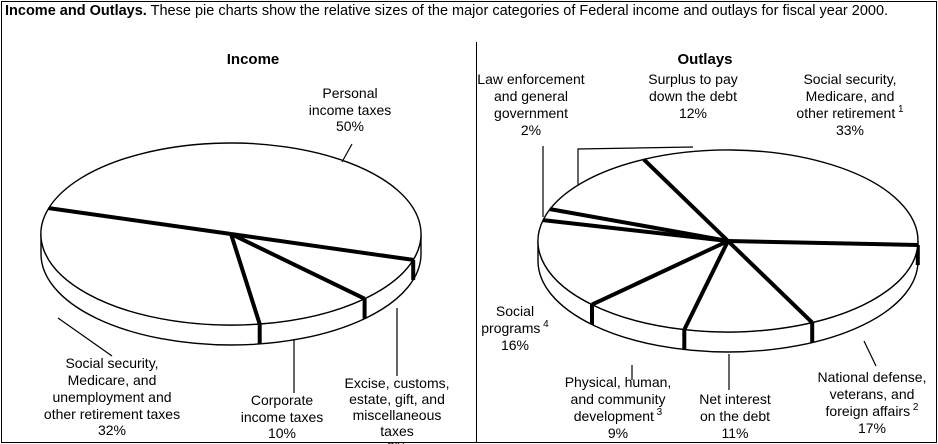 This screenshot has width=938, height=444. Describe the element at coordinates (76, 11) in the screenshot. I see `caption-heading: Income and Outlays.` at that location.